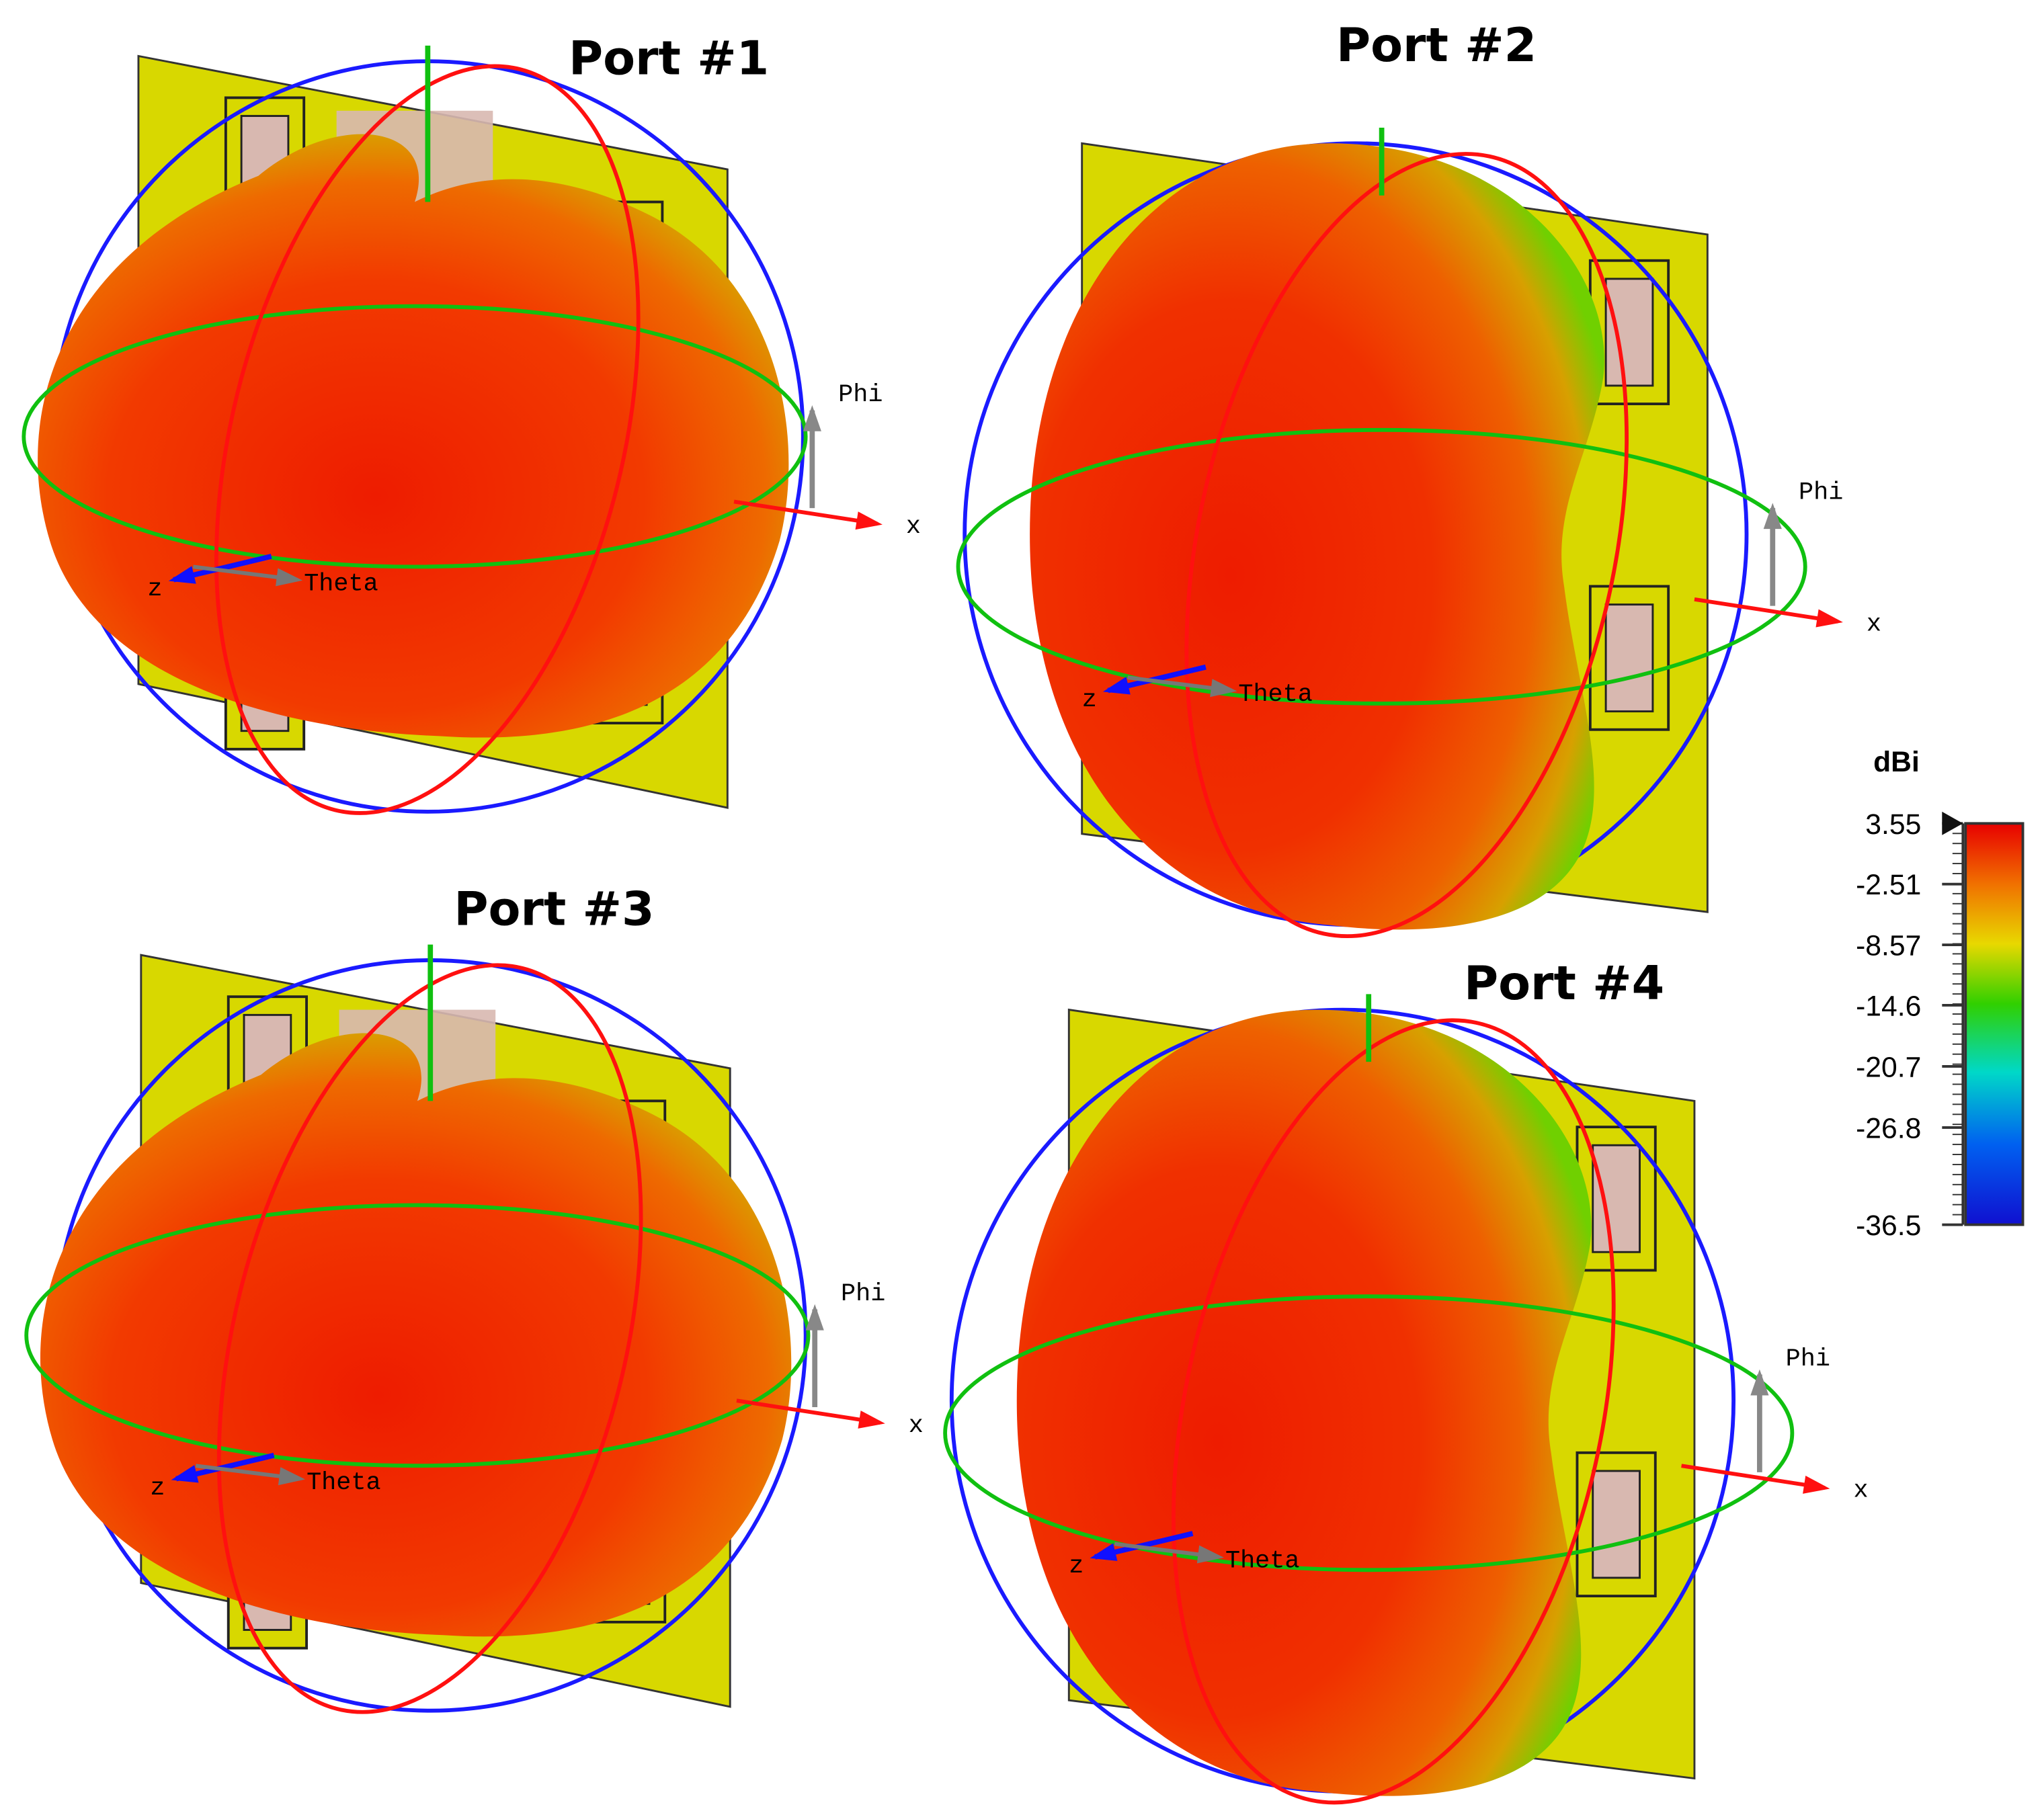 This screenshot has height=1811, width=2044. Describe the element at coordinates (1888, 946) in the screenshot. I see `colorbar-tick-label: -8.57` at that location.